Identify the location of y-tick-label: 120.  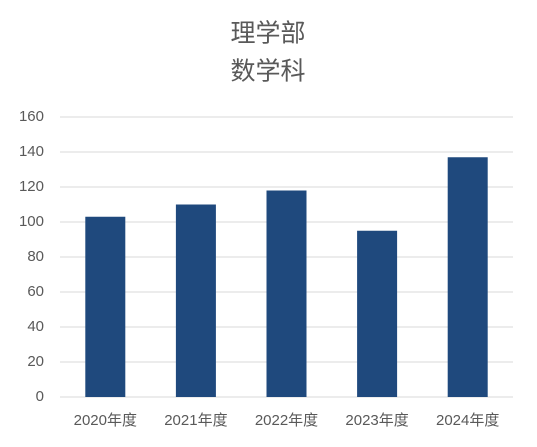
(31, 186).